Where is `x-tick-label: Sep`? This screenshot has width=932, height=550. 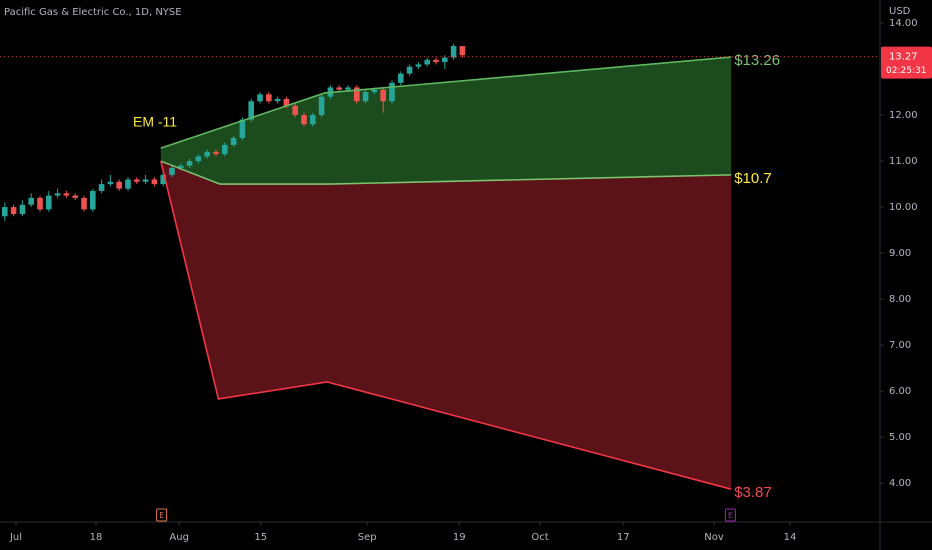 x-tick-label: Sep is located at coordinates (367, 537).